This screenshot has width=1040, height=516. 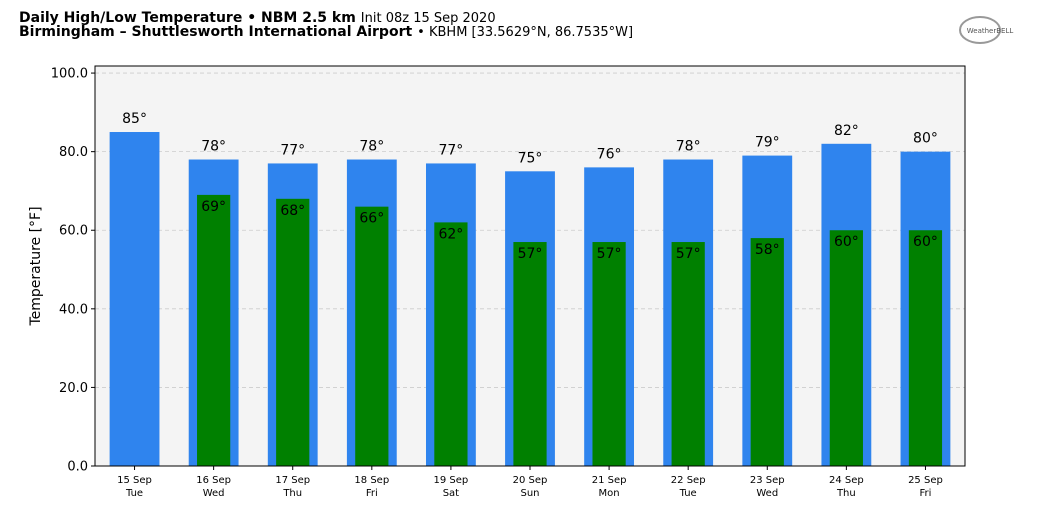 I want to click on value-label: 69°, so click(x=213, y=207).